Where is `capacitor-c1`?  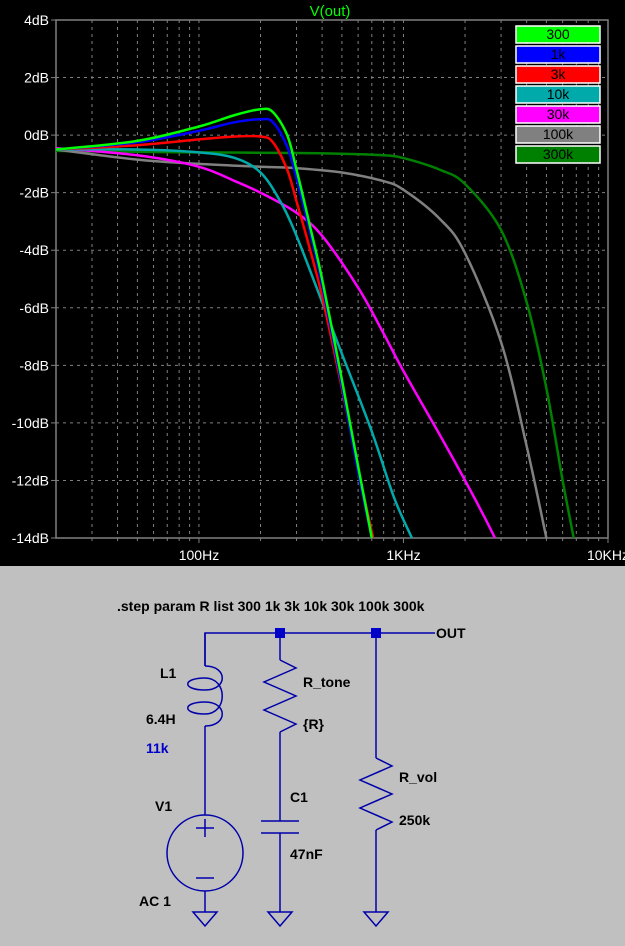 capacitor-c1 is located at coordinates (280, 866).